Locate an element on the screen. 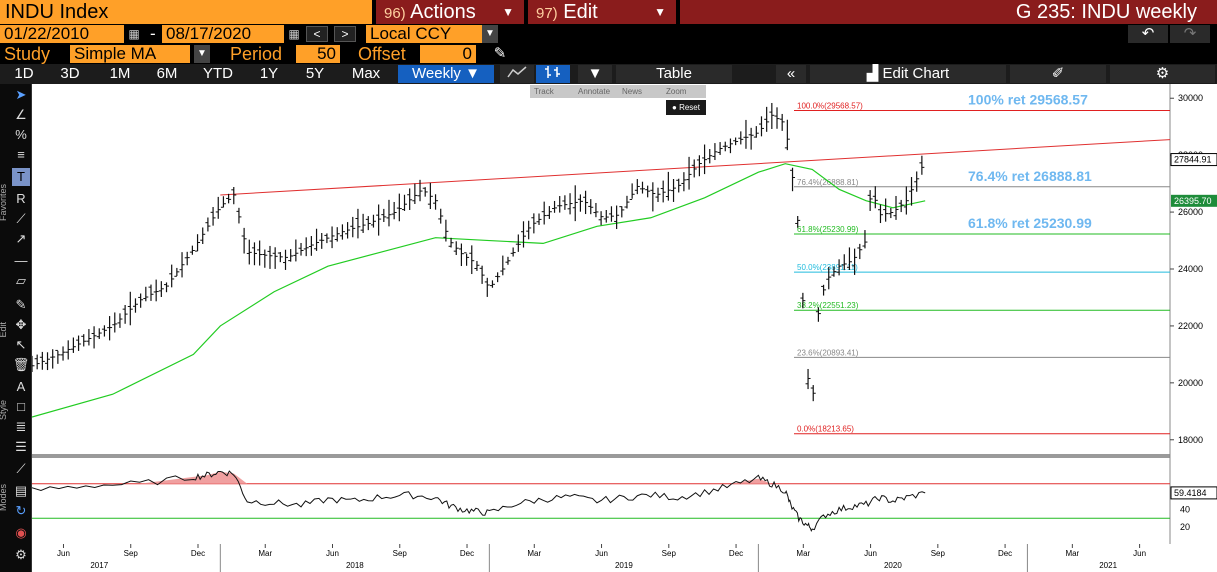  overlay-annotate-button: Annotate is located at coordinates (594, 91).